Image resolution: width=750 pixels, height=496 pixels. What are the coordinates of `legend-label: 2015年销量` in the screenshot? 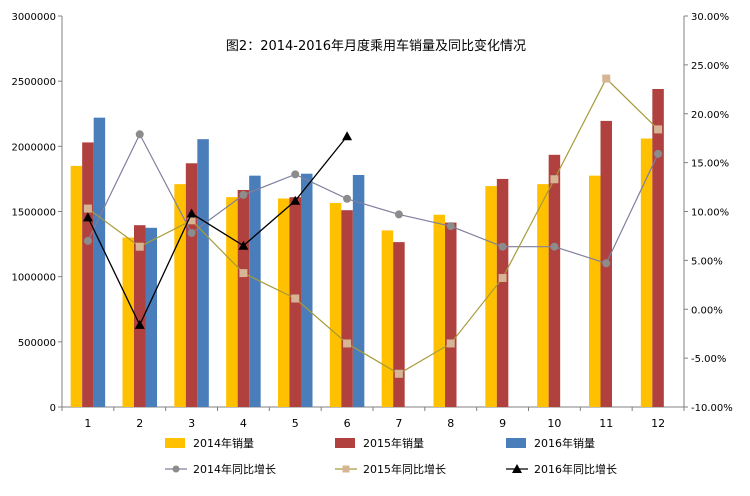 It's located at (393, 443).